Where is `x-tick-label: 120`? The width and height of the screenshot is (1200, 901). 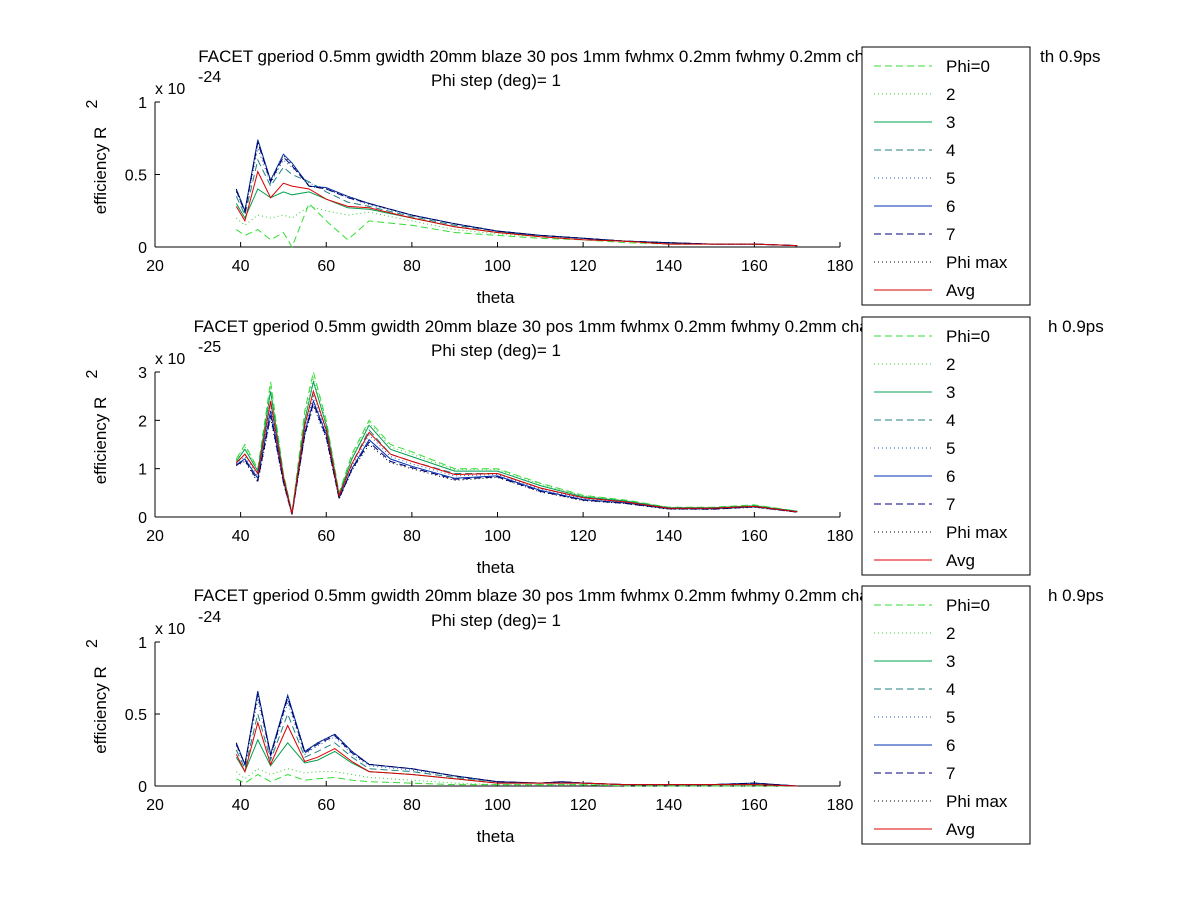
x-tick-label: 120 is located at coordinates (583, 536).